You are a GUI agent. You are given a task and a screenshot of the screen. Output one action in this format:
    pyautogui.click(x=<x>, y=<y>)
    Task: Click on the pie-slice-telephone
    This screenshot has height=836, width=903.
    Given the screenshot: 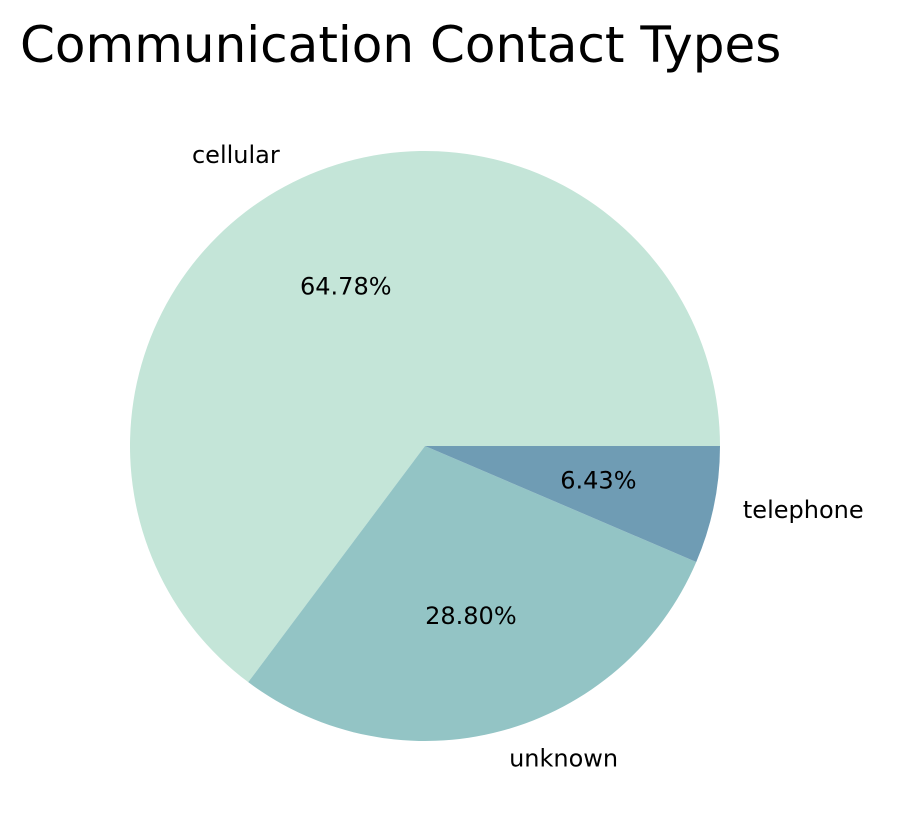 What is the action you would take?
    pyautogui.click(x=572, y=504)
    